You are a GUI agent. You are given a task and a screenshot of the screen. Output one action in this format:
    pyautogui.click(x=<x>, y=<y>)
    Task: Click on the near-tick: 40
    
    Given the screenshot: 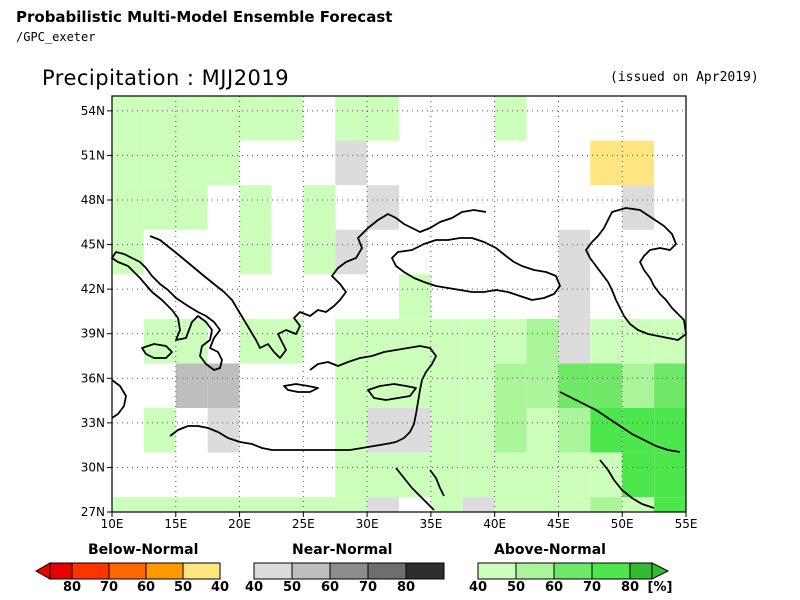 What is the action you would take?
    pyautogui.click(x=254, y=587)
    